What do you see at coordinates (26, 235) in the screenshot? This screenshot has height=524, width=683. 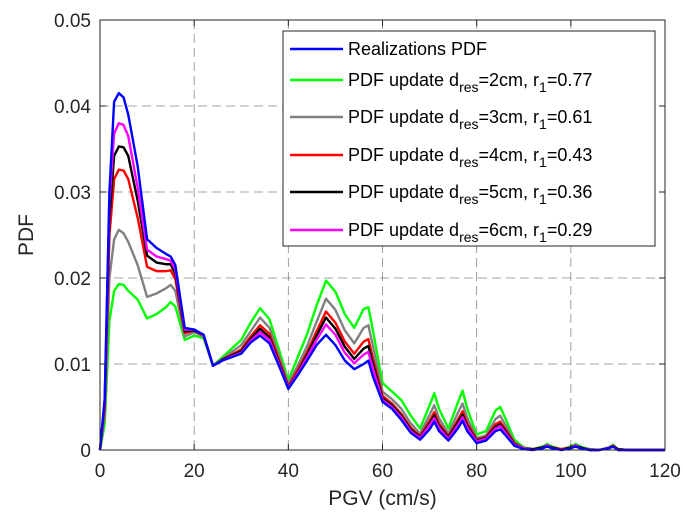 I see `y-axis-label: PDF` at bounding box center [26, 235].